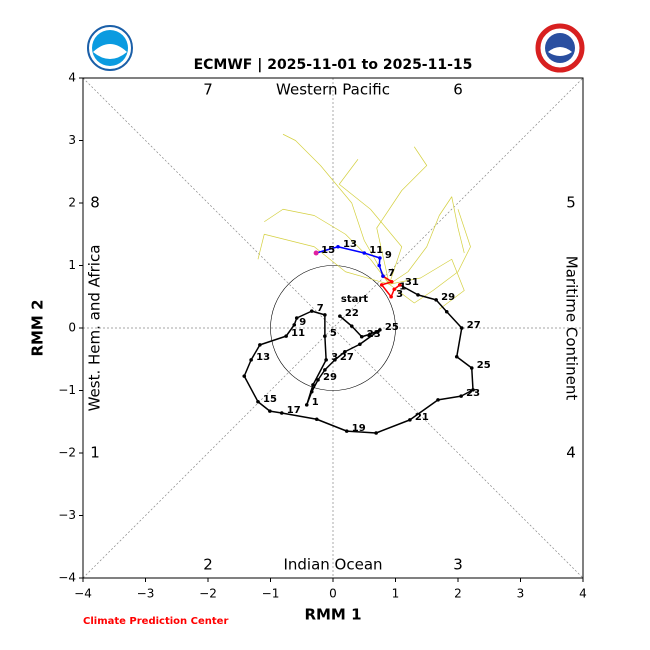  I want to click on point-label: 21, so click(422, 417).